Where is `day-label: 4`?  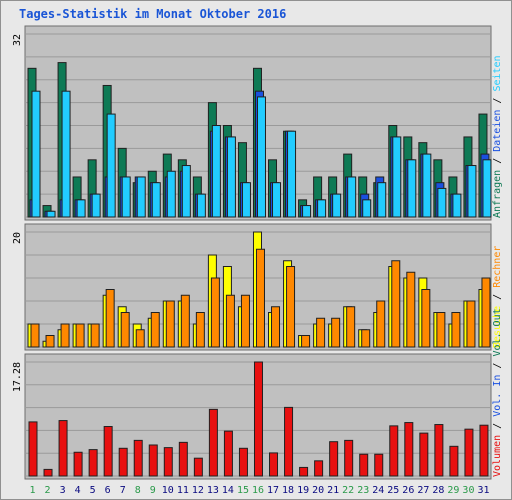
day-label: 4 is located at coordinates (78, 490).